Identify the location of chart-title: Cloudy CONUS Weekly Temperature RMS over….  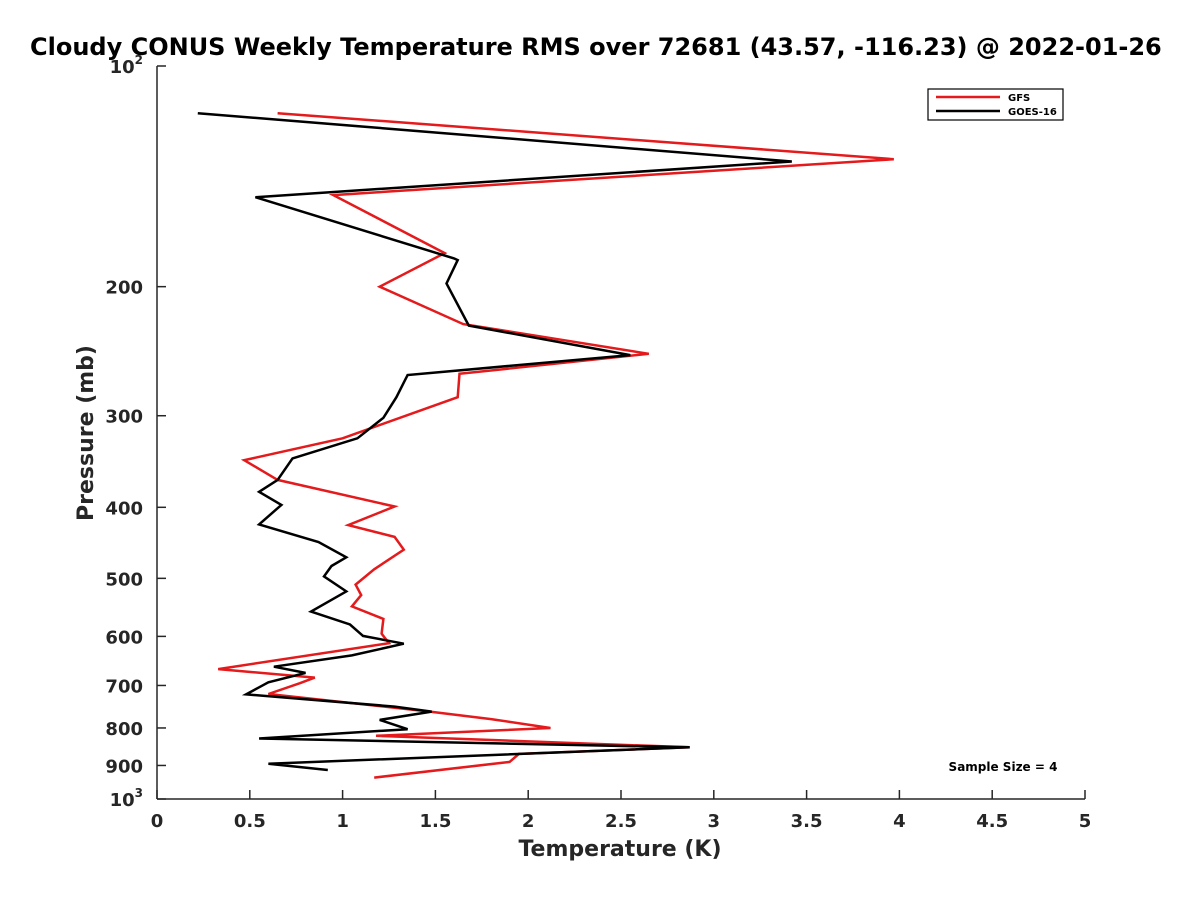
(596, 47).